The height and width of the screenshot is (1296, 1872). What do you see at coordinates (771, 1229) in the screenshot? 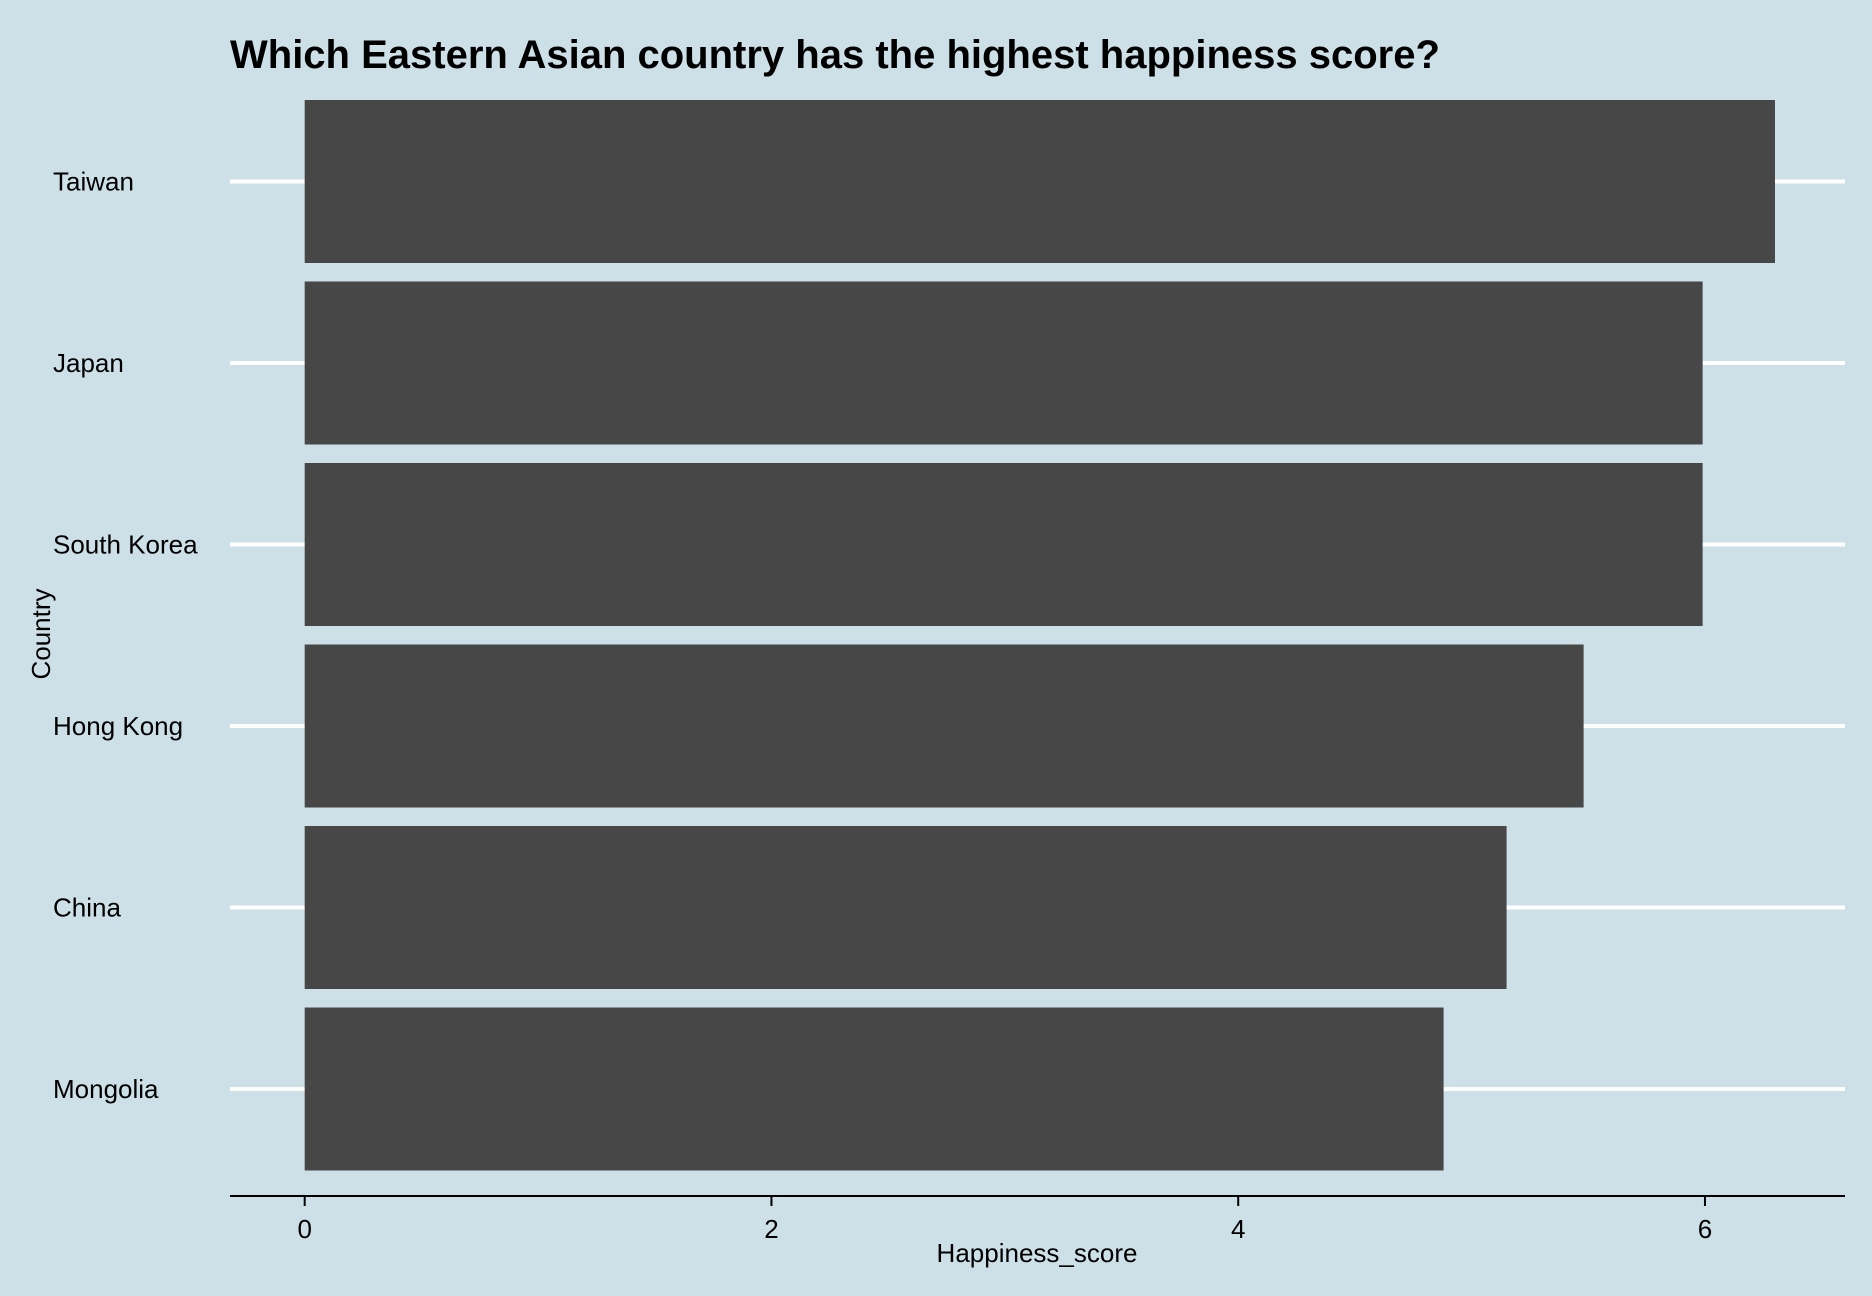
I see `x-tick-label-2: 2` at bounding box center [771, 1229].